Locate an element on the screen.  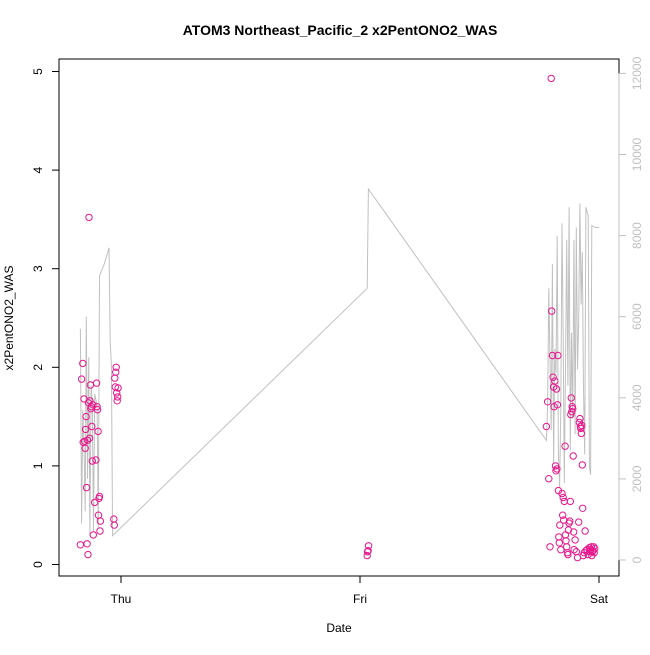
y-right-tick-label-10000: 10000 is located at coordinates (637, 154).